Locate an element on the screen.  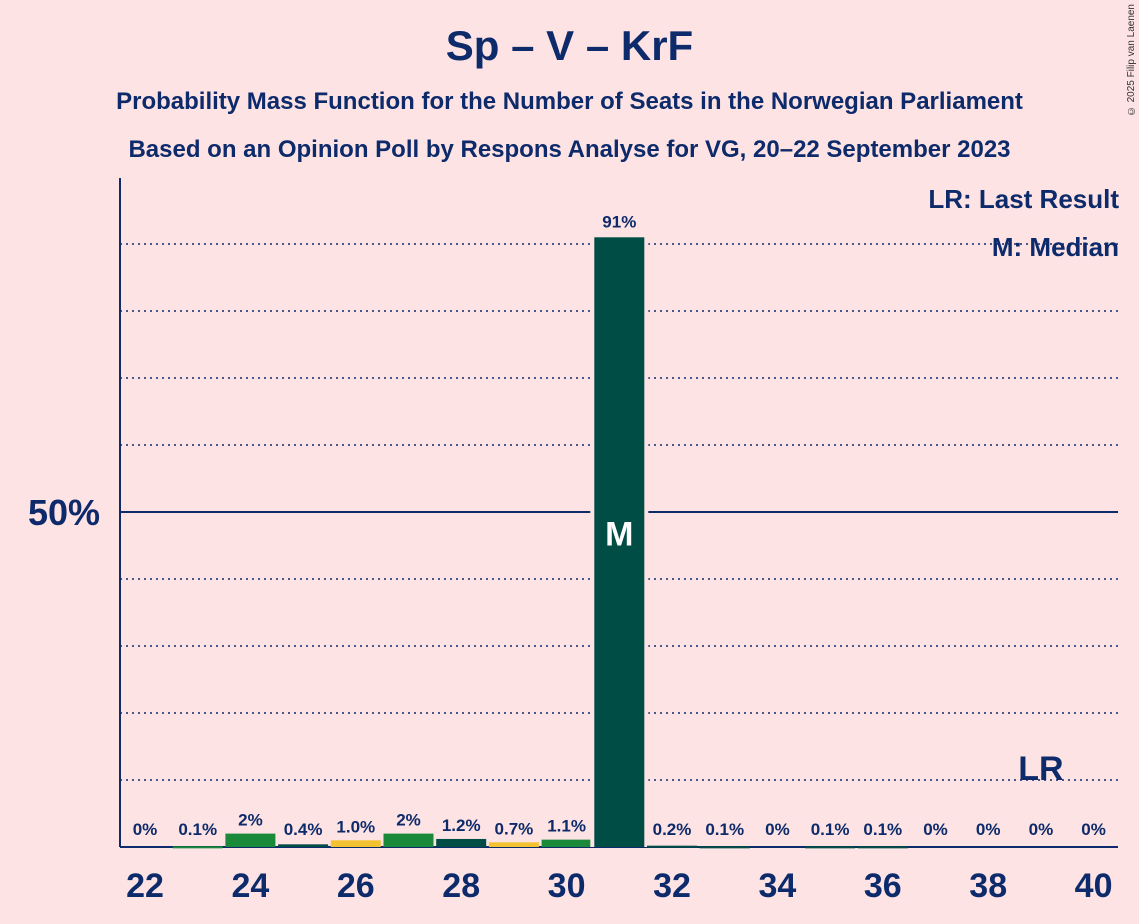
legend-median: M: Median is located at coordinates (1055, 247).